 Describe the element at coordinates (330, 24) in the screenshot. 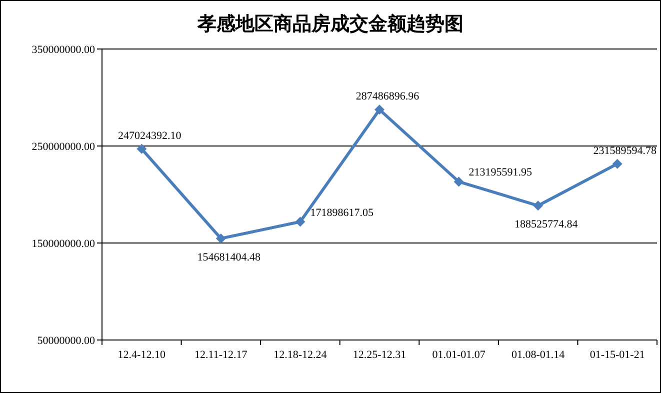

I see `chart-title: 孝感地区商品房成交金额趋势图` at that location.